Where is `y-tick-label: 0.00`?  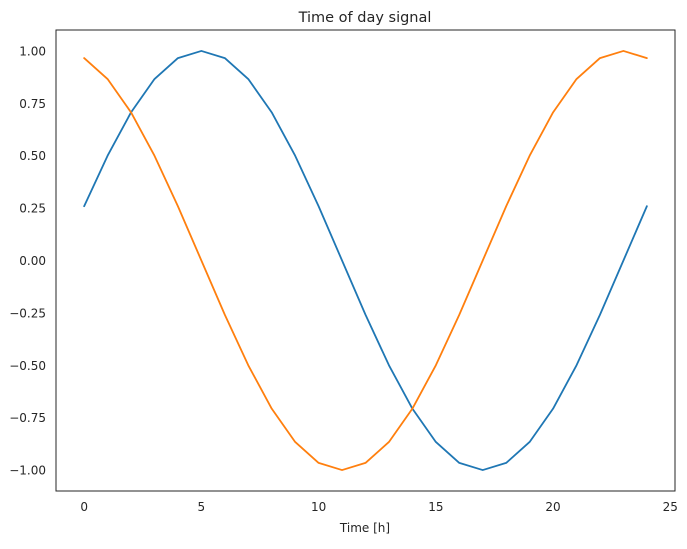
y-tick-label: 0.00 is located at coordinates (32, 261).